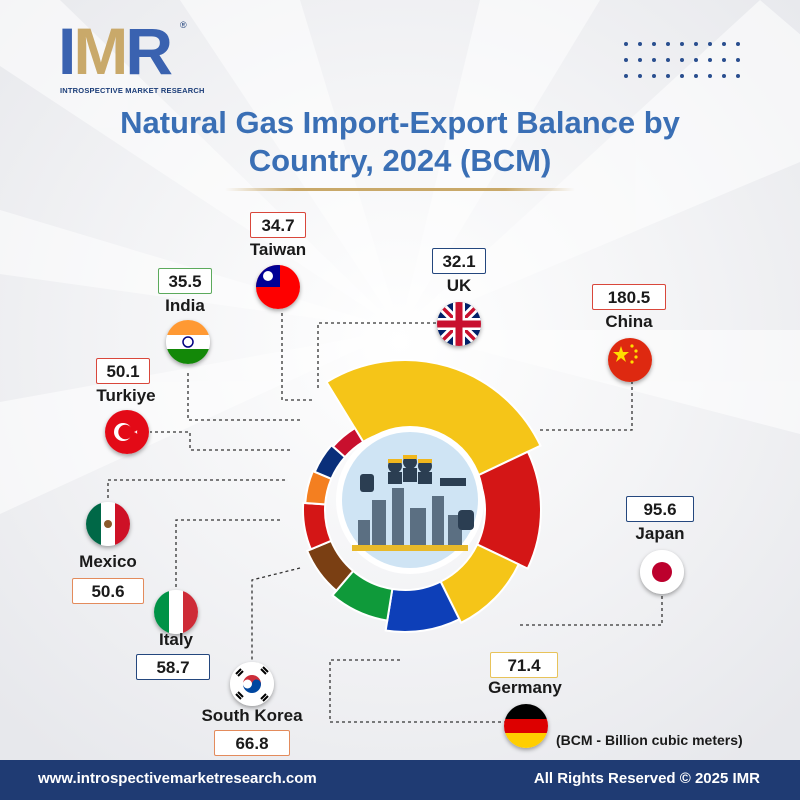 Image resolution: width=800 pixels, height=800 pixels. What do you see at coordinates (176, 639) in the screenshot?
I see `country-label-italy: Italy` at bounding box center [176, 639].